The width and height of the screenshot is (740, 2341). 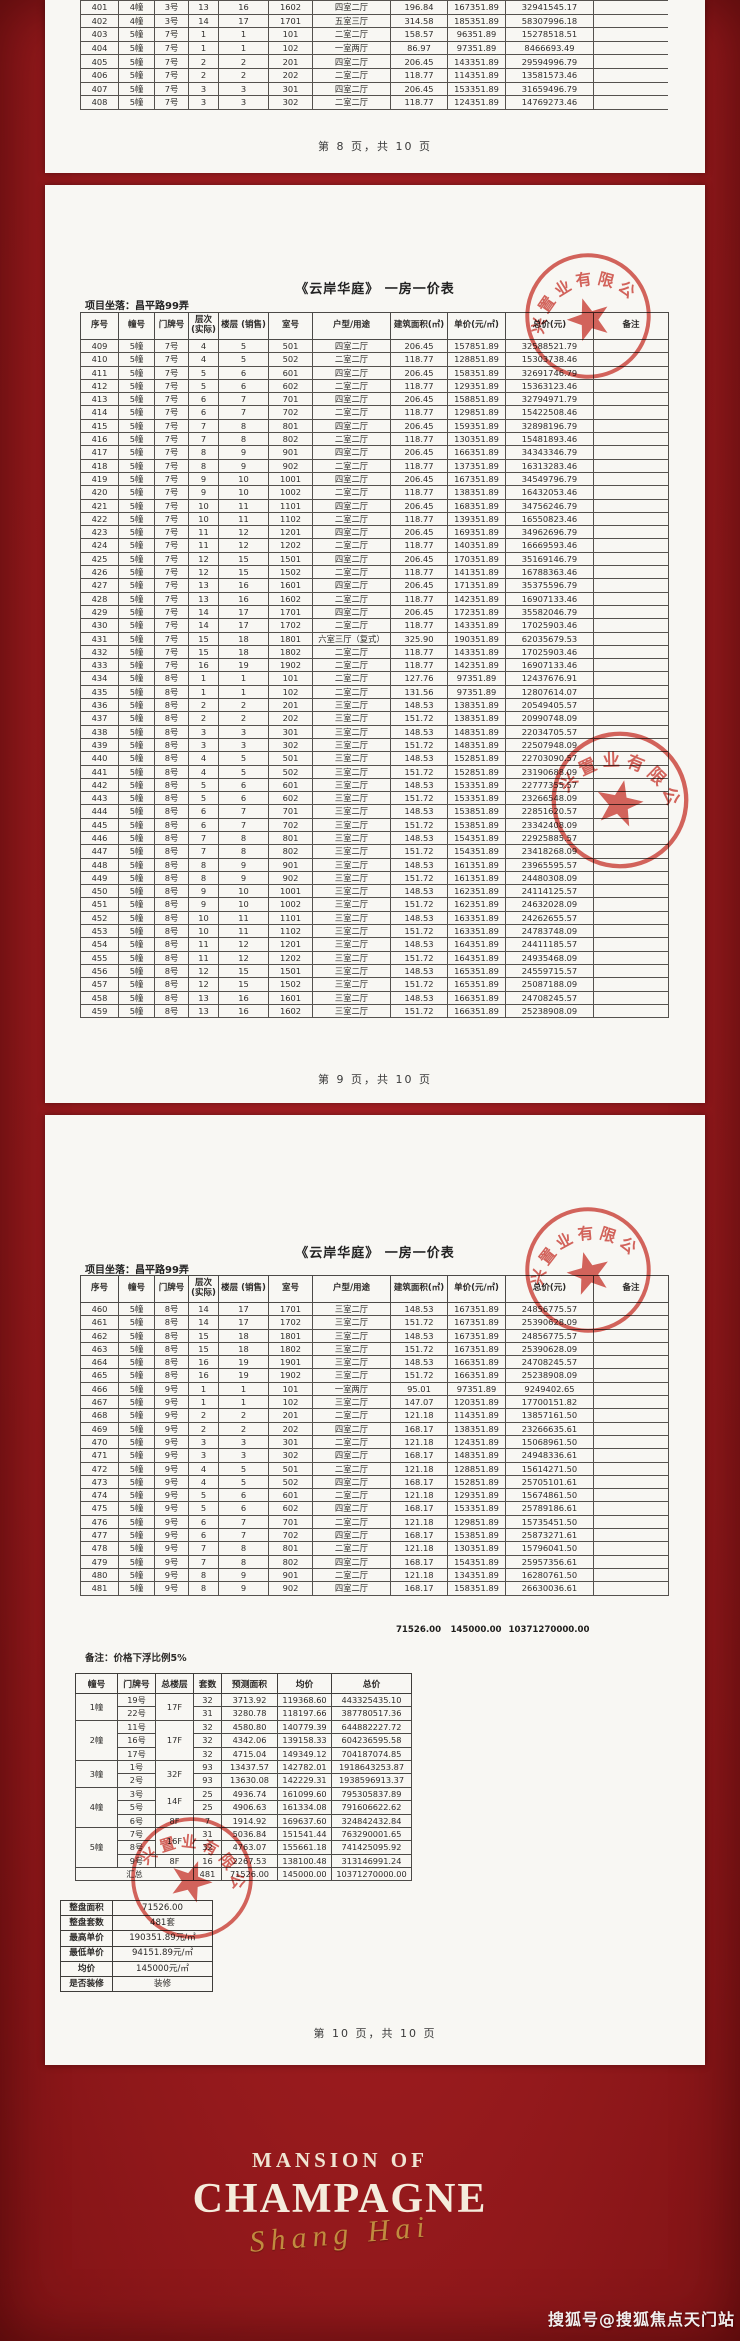 What do you see at coordinates (136, 1289) in the screenshot?
I see `column-header: 幢号` at bounding box center [136, 1289].